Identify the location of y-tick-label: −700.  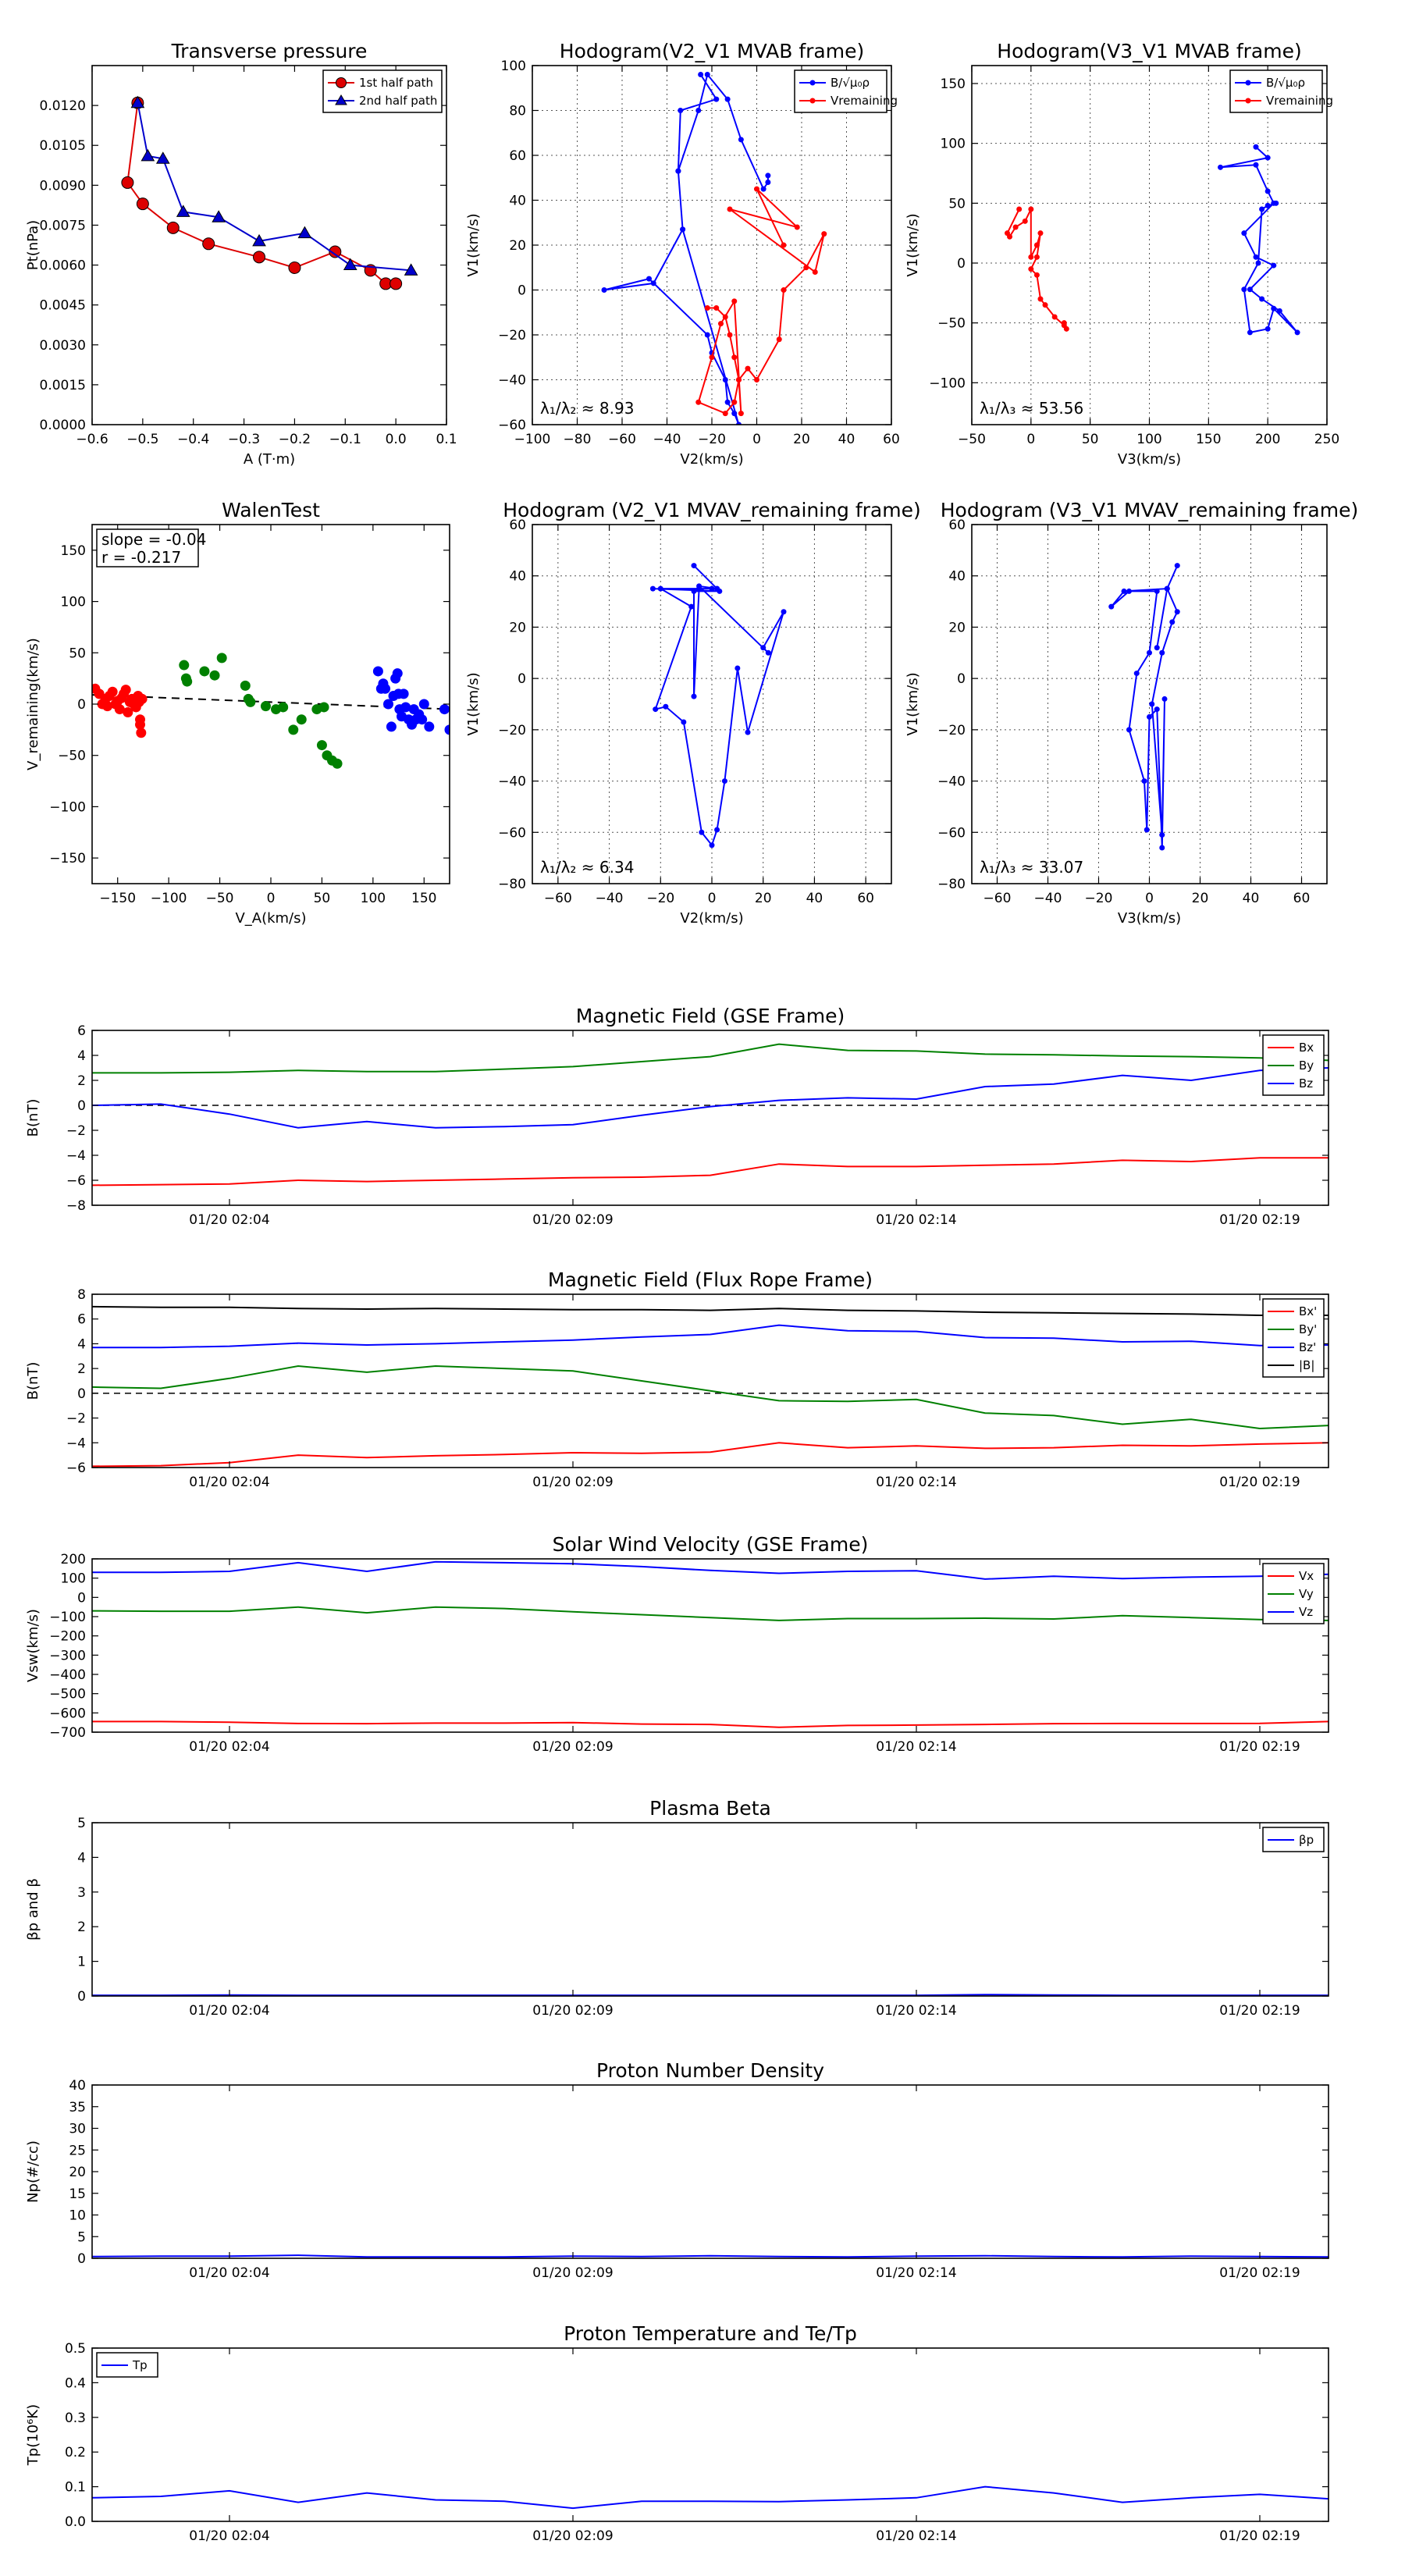
(68, 1733).